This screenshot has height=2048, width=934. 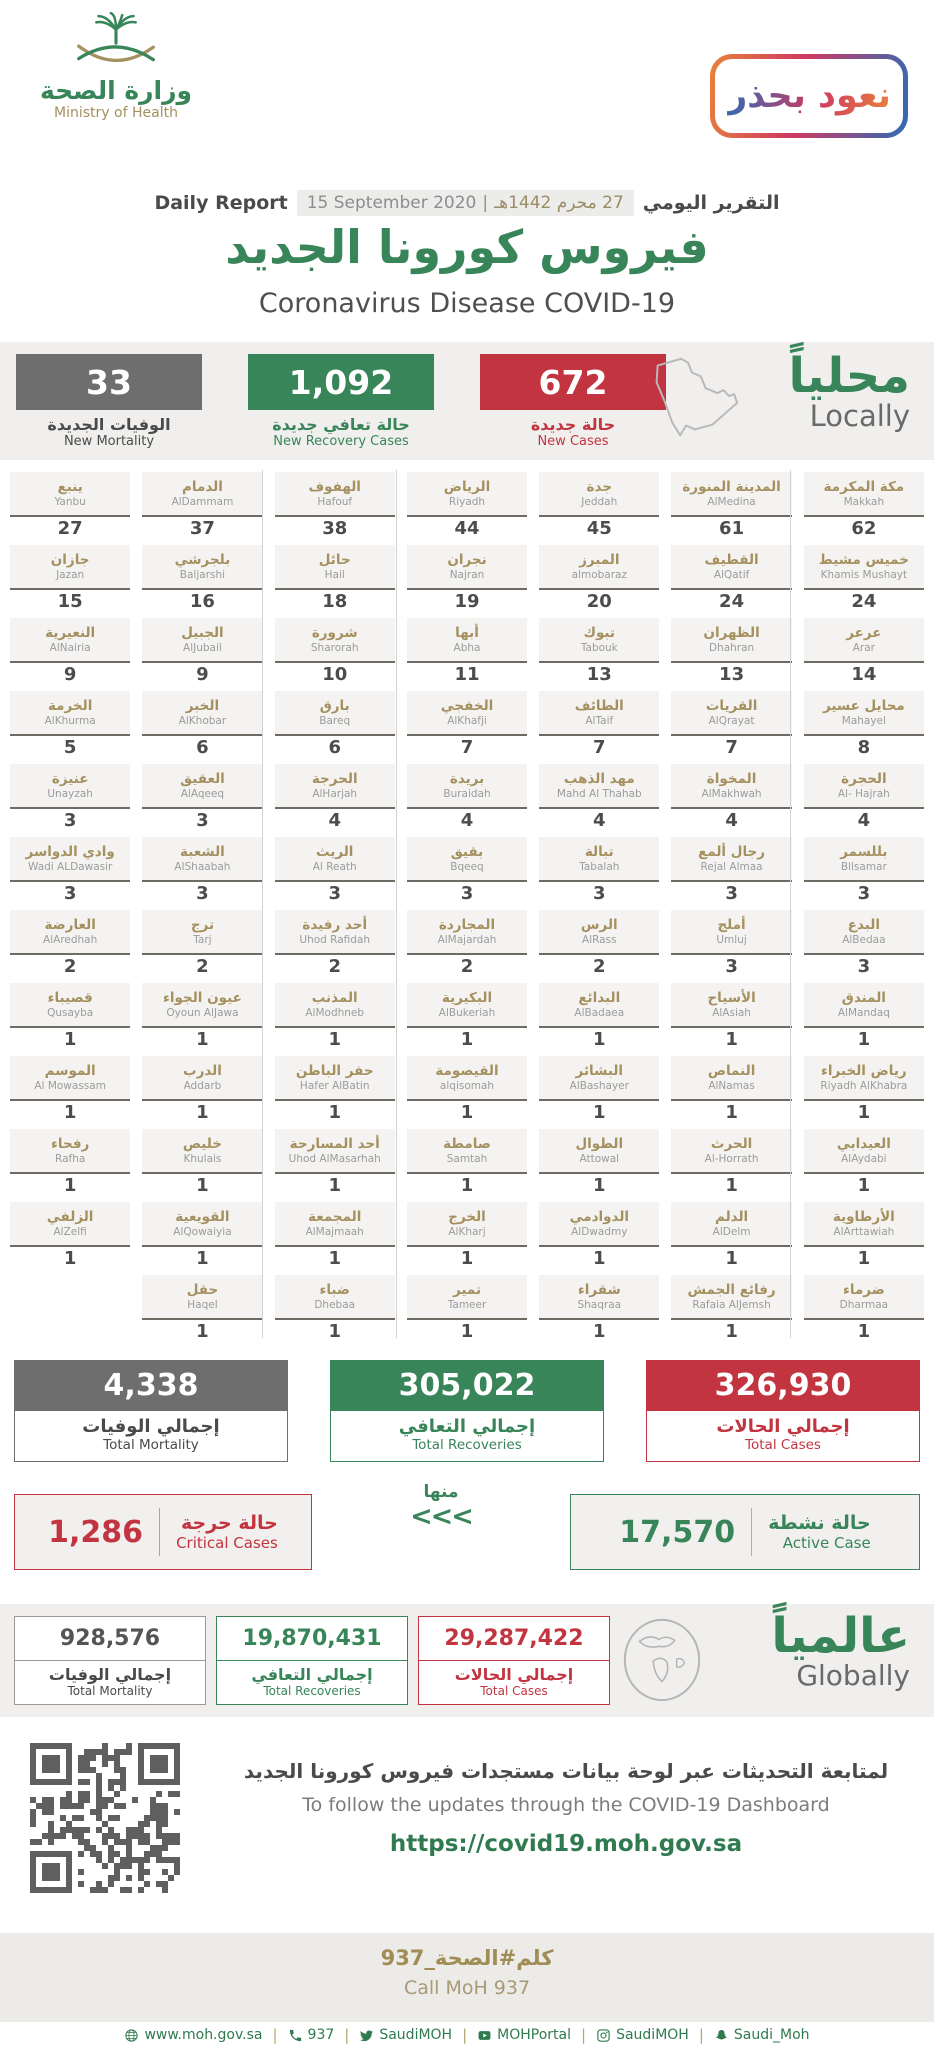 What do you see at coordinates (467, 633) in the screenshot?
I see `city-name-ar: أبها` at bounding box center [467, 633].